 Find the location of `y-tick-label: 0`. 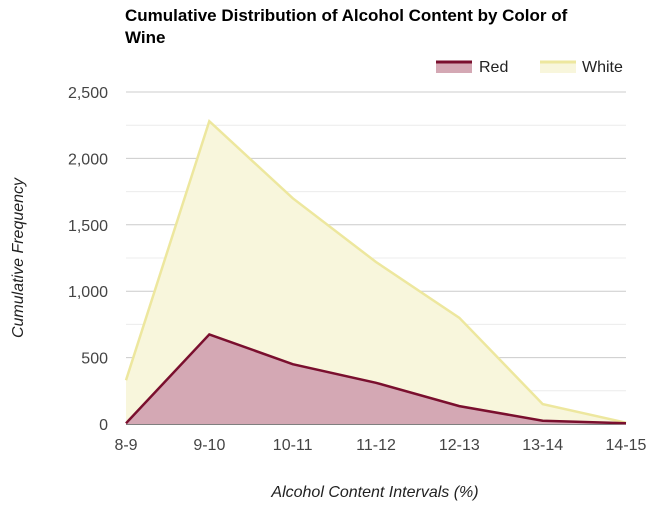

y-tick-label: 0 is located at coordinates (103, 425).